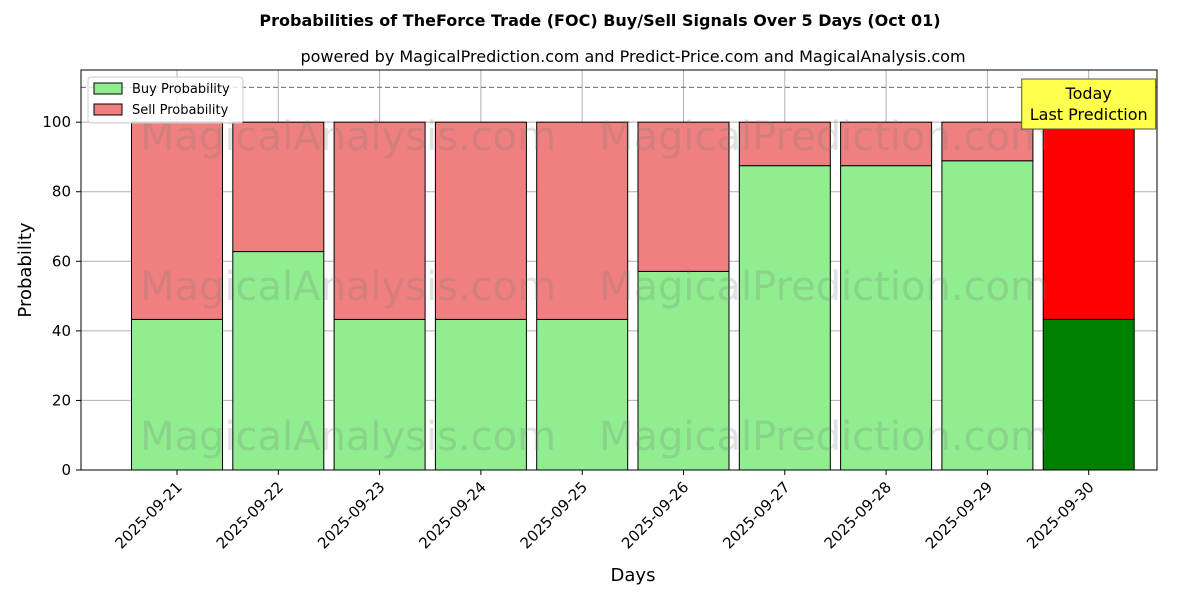 This screenshot has height=600, width=1200. I want to click on y-tick-label: 0, so click(66, 470).